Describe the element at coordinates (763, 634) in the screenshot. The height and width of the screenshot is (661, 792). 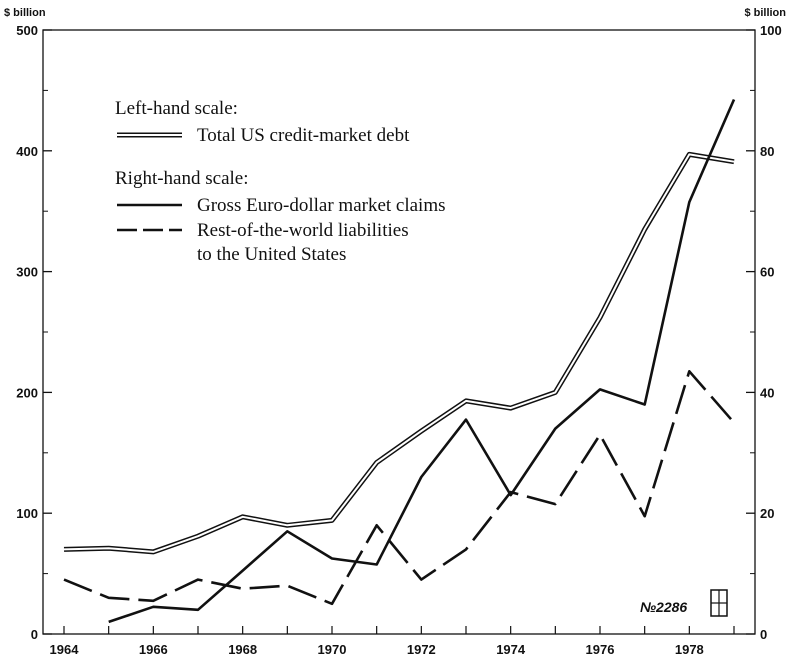
I see `right-tick-label: 0` at that location.